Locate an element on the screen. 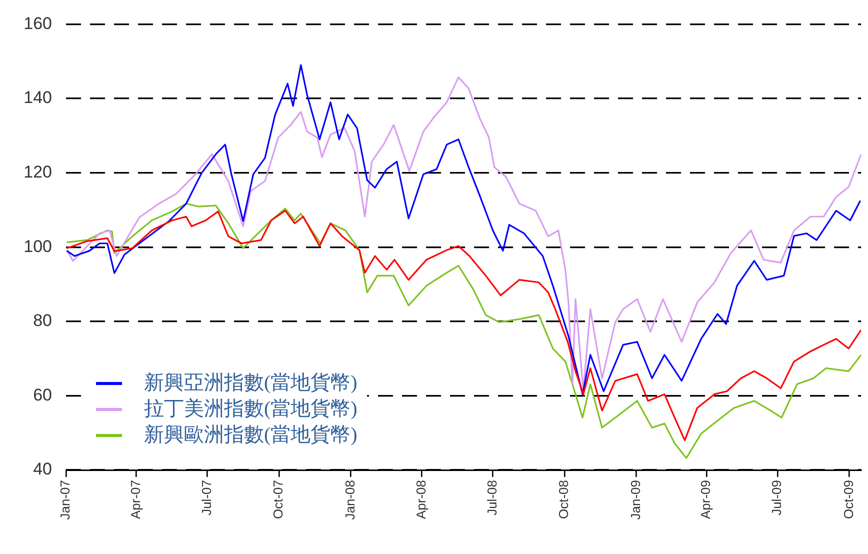  x-tick-label: Oct-09 is located at coordinates (848, 500).